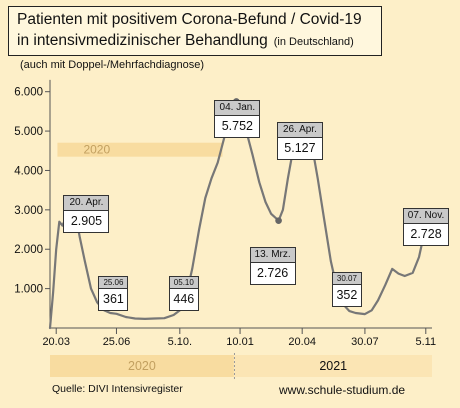  I want to click on callout-box: 04. Jan. 5.752, so click(237, 119).